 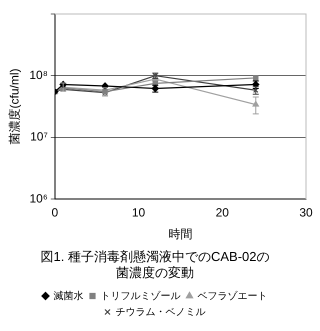 What do you see at coordinates (69, 296) in the screenshot?
I see `legend-label: 滅菌水` at bounding box center [69, 296].